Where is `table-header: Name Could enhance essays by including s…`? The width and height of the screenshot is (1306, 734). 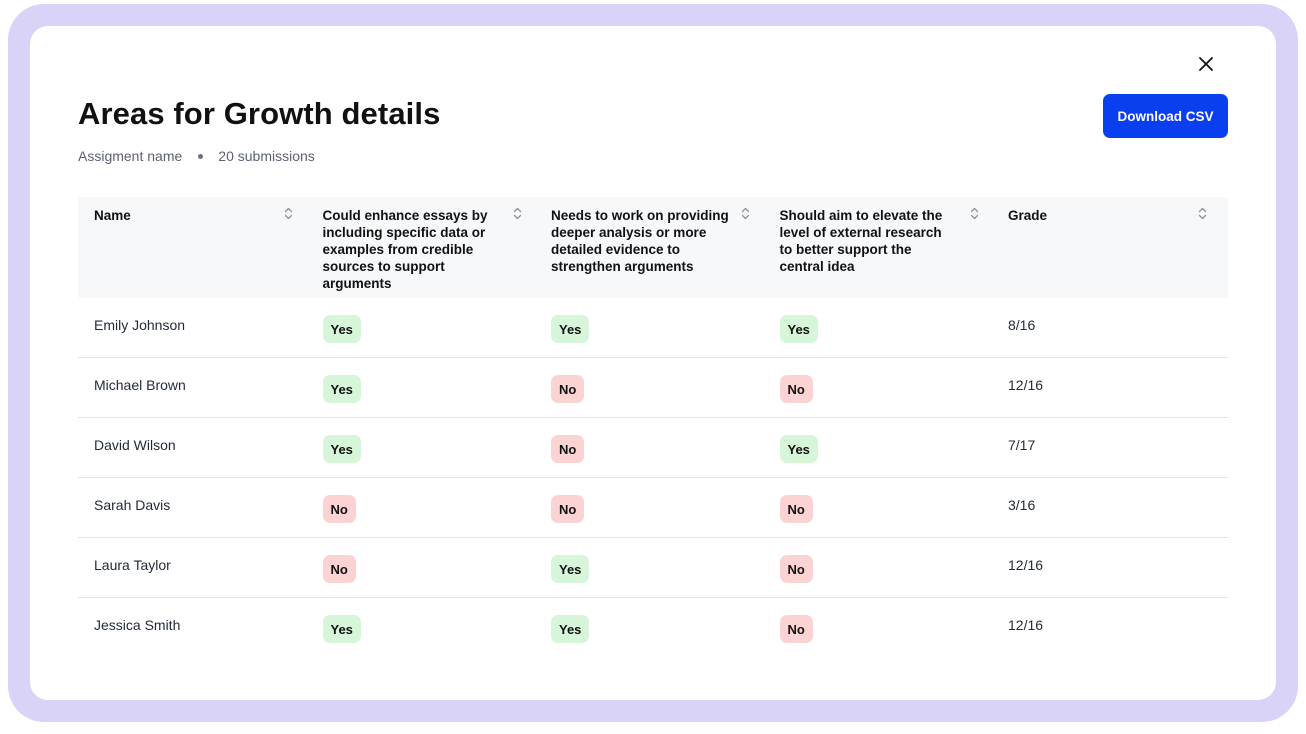 table-header: Name Could enhance essays by including s… is located at coordinates (653, 247).